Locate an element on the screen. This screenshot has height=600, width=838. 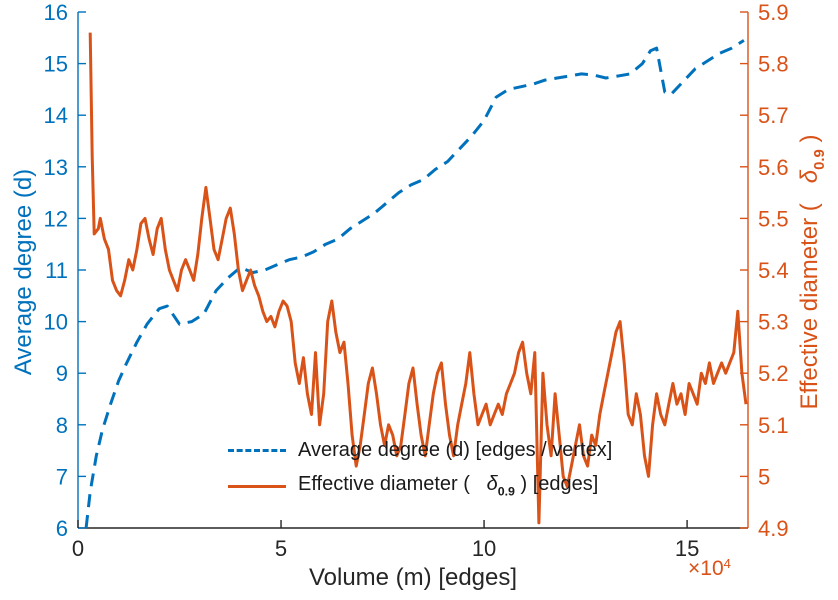
legend-label: Effective diameter ( δ0.9 ) [edges] is located at coordinates (448, 486).